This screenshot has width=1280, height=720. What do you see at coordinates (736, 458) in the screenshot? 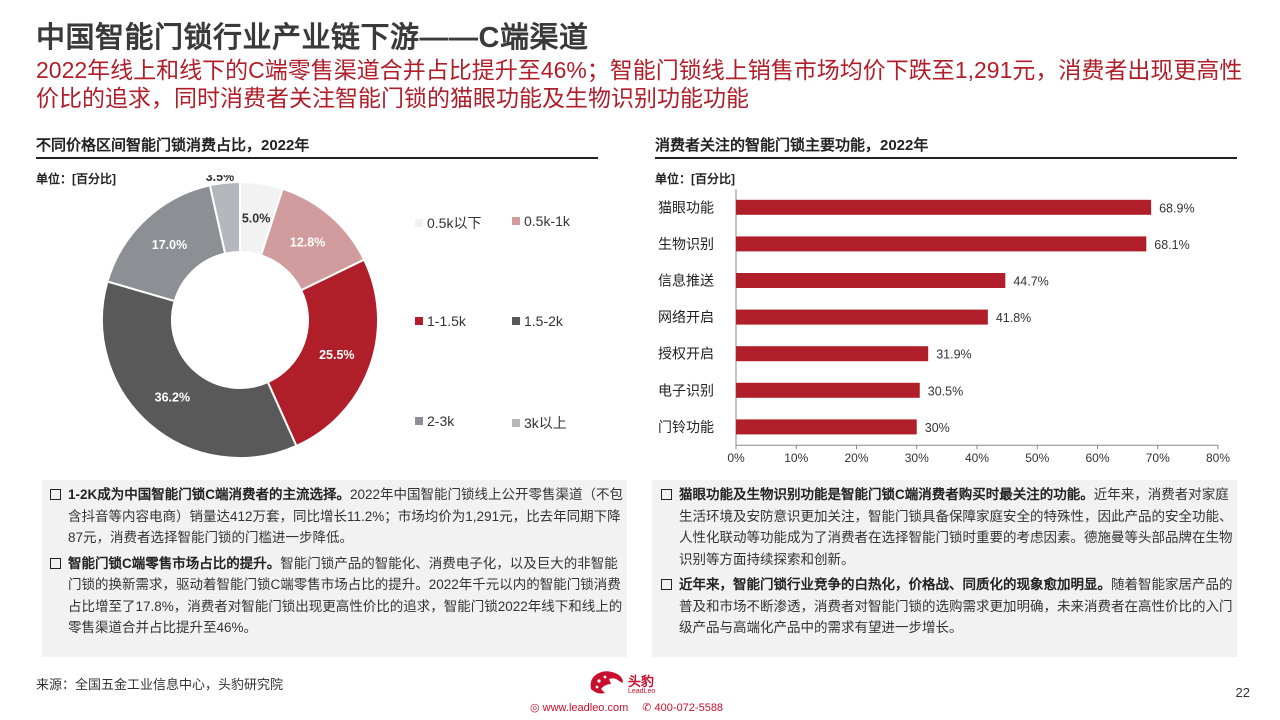
I see `x-tick-label: 0%` at bounding box center [736, 458].